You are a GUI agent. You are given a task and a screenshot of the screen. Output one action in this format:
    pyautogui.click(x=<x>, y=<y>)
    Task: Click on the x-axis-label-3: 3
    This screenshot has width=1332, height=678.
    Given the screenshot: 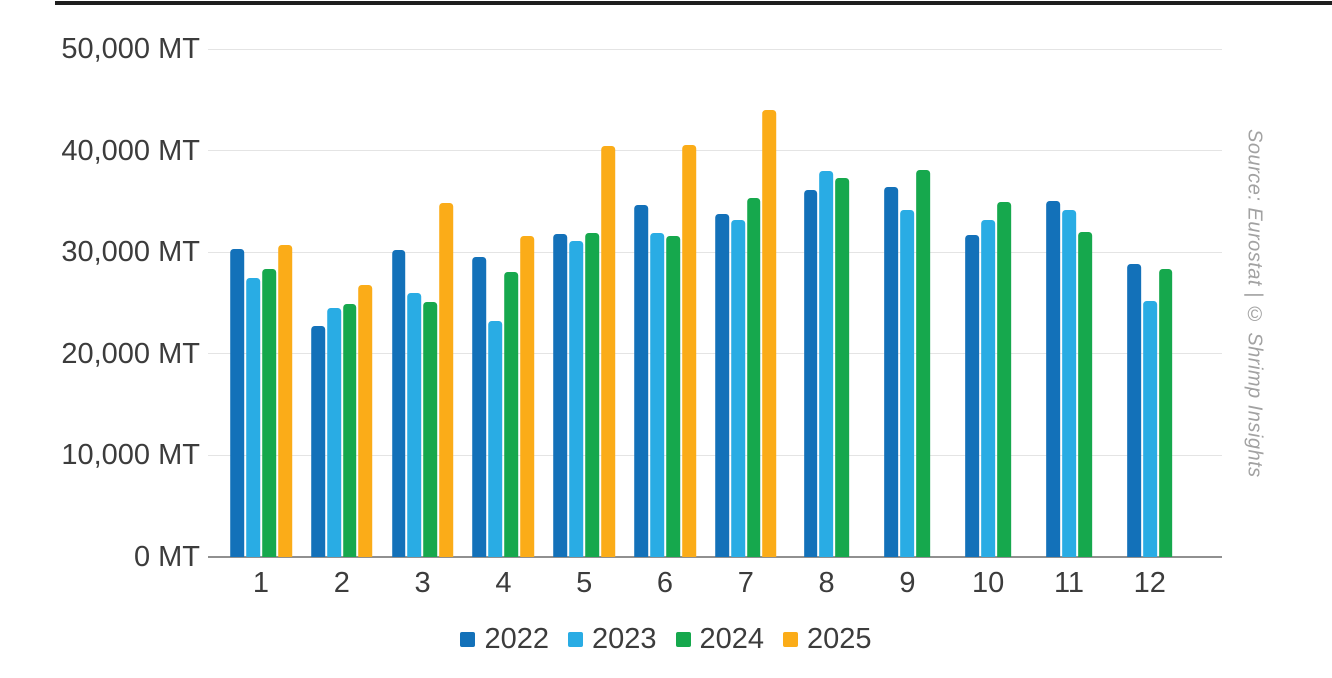 What is the action you would take?
    pyautogui.click(x=422, y=583)
    